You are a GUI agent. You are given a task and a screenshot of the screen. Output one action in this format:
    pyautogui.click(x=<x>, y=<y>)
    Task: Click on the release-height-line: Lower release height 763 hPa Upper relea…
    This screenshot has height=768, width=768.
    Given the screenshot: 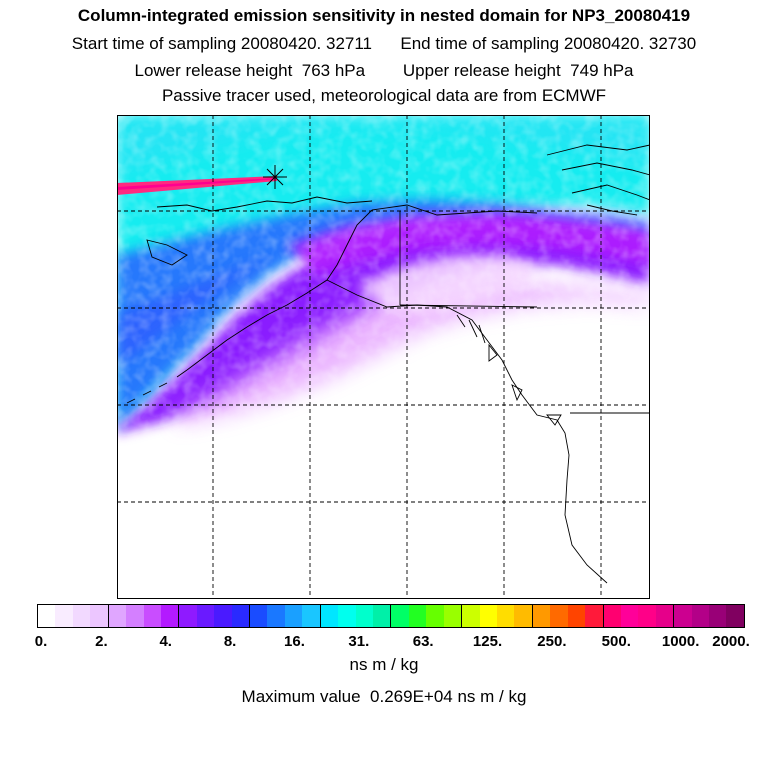 What is the action you would take?
    pyautogui.click(x=384, y=70)
    